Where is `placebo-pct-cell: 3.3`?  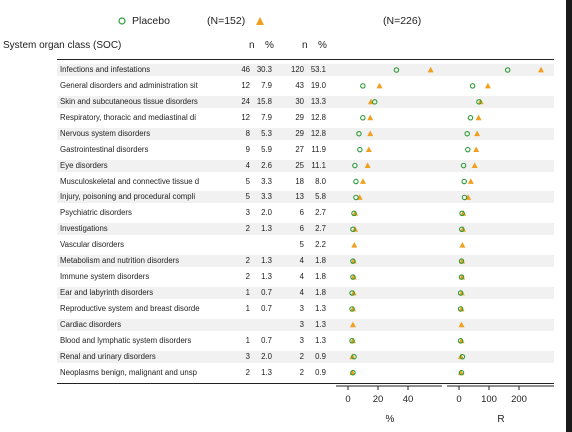
placebo-pct-cell: 3.3 is located at coordinates (266, 197).